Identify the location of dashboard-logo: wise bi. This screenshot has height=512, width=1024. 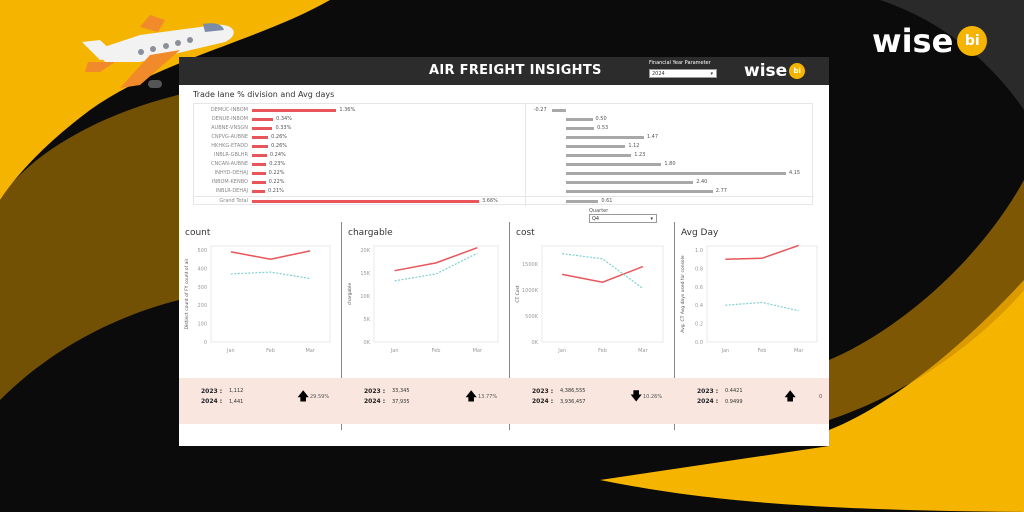
(775, 71).